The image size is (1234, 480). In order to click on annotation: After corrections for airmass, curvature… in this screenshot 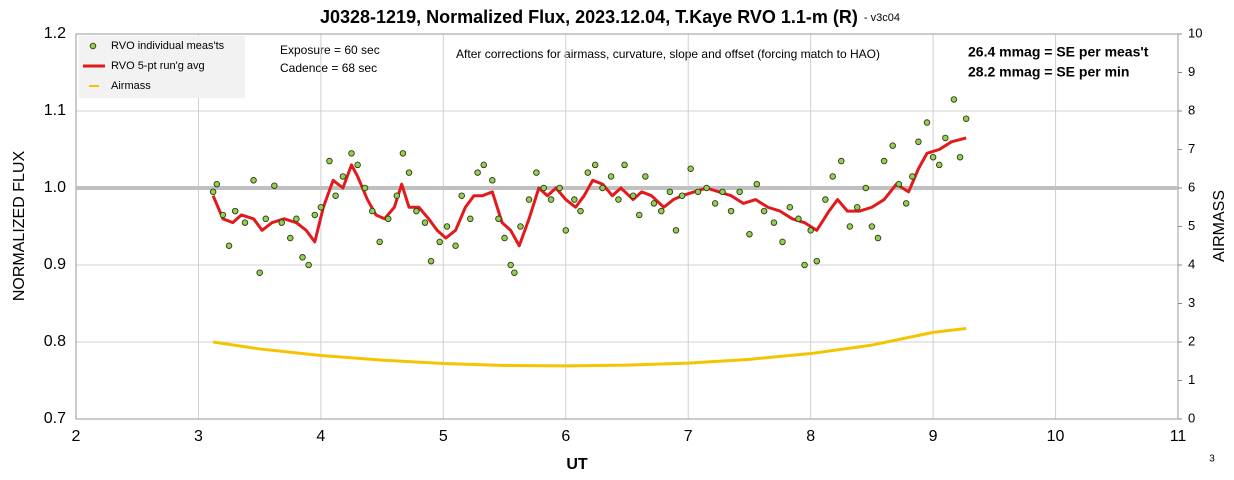, I will do `click(668, 54)`.